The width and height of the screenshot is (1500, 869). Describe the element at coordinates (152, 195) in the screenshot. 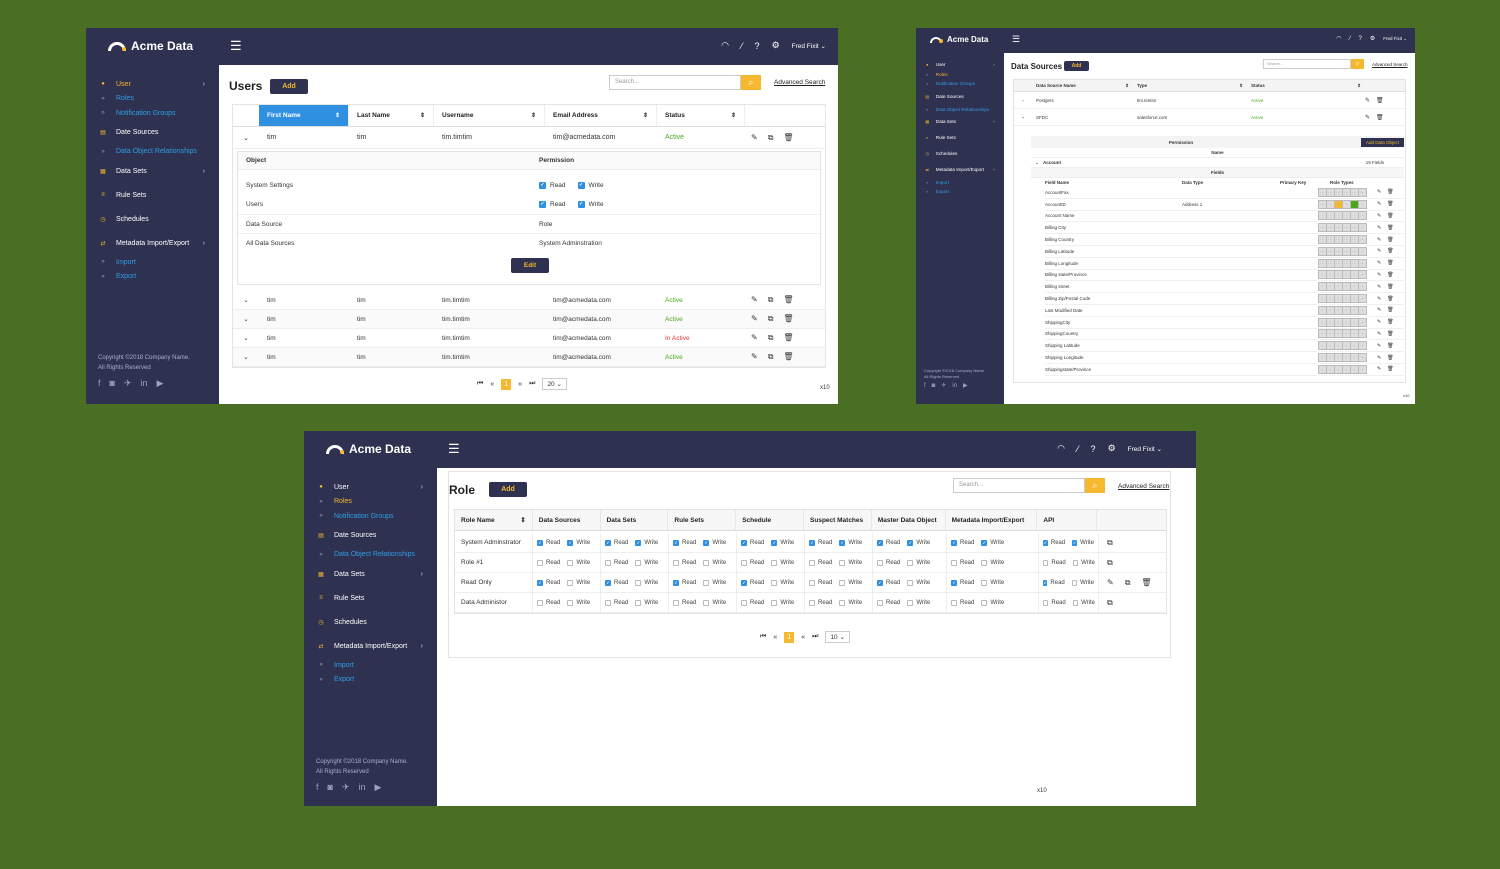

I see `sidebar-item-rule-sets: ≡ Rule Sets` at that location.